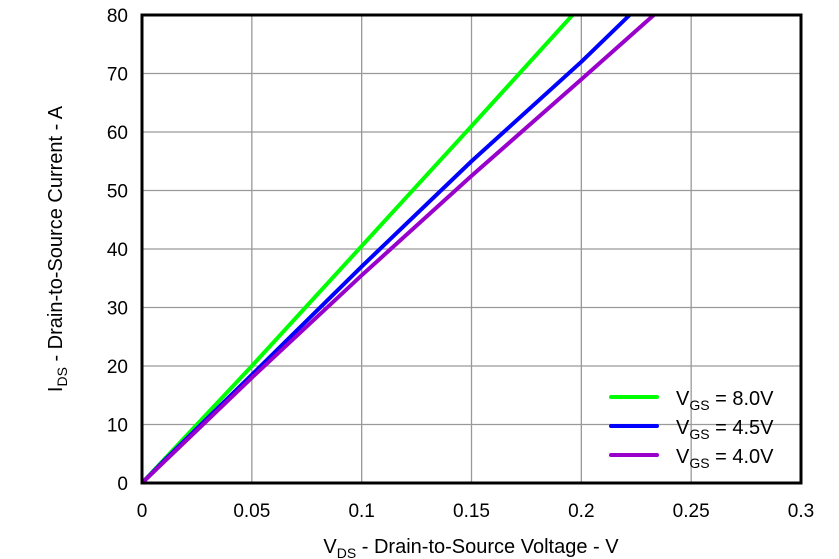 This screenshot has width=839, height=559. What do you see at coordinates (117, 309) in the screenshot?
I see `y-tick-label: 30` at bounding box center [117, 309].